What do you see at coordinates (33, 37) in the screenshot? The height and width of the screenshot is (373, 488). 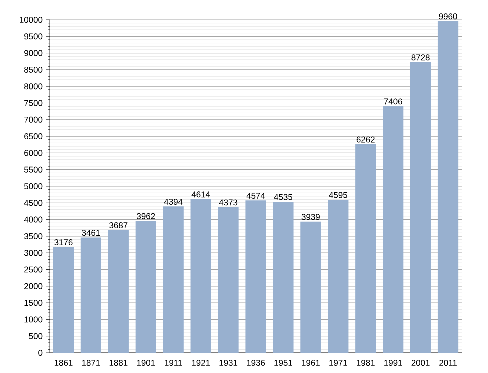 I see `y-tick-label: 9500` at bounding box center [33, 37].